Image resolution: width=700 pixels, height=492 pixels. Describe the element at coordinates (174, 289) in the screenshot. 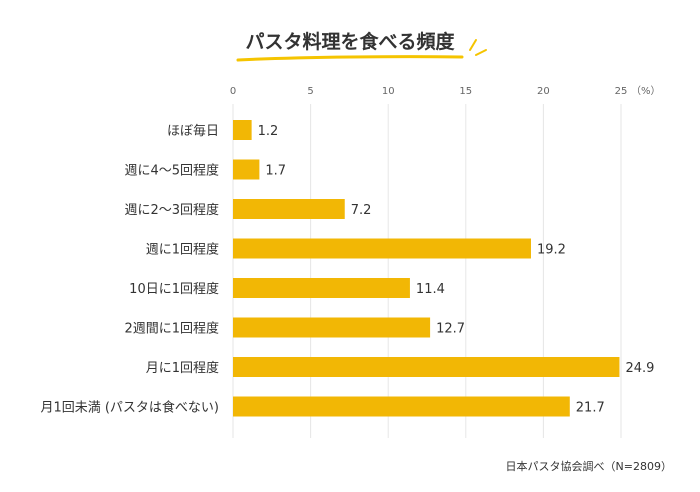

I see `category-label: 10日に1回程度` at that location.